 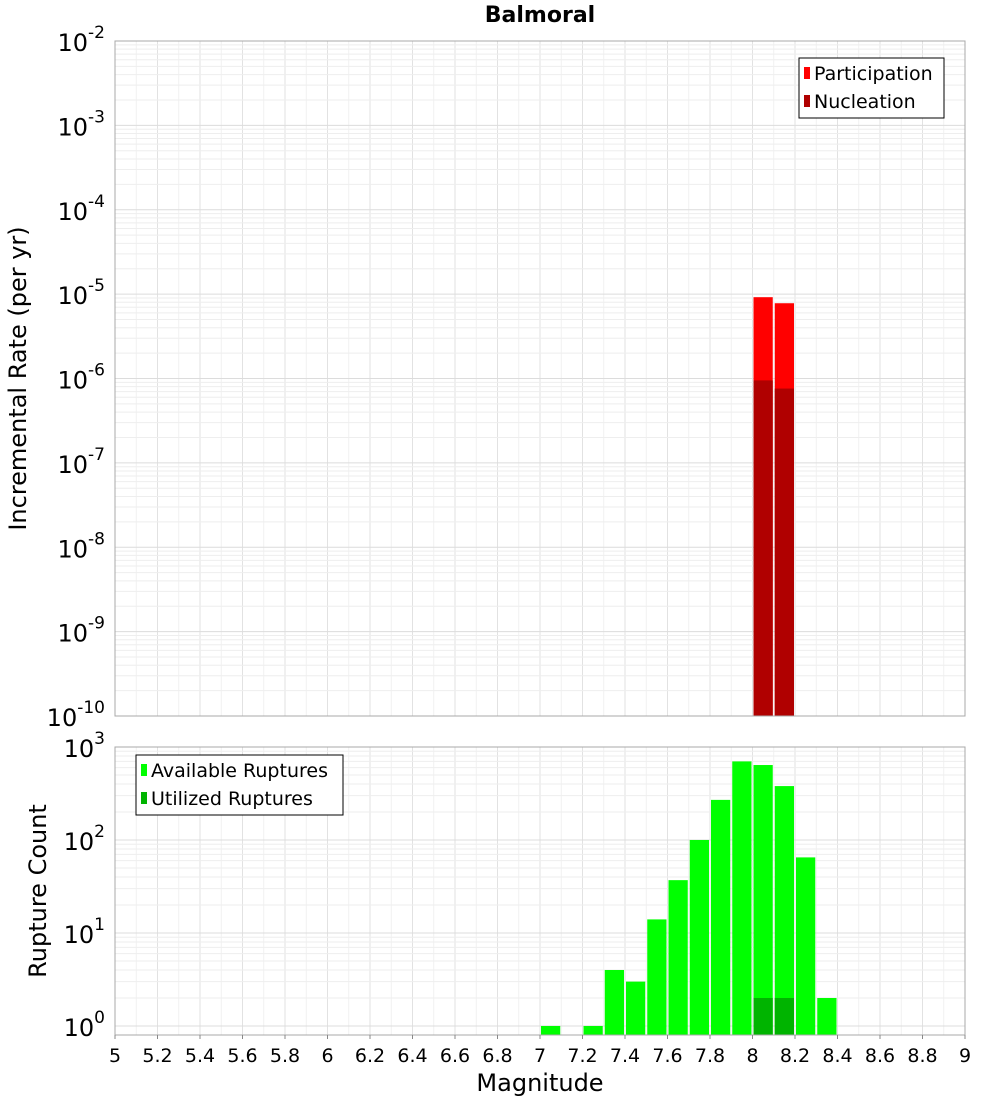 I want to click on y-tick-label: 10¹, so click(x=84, y=932).